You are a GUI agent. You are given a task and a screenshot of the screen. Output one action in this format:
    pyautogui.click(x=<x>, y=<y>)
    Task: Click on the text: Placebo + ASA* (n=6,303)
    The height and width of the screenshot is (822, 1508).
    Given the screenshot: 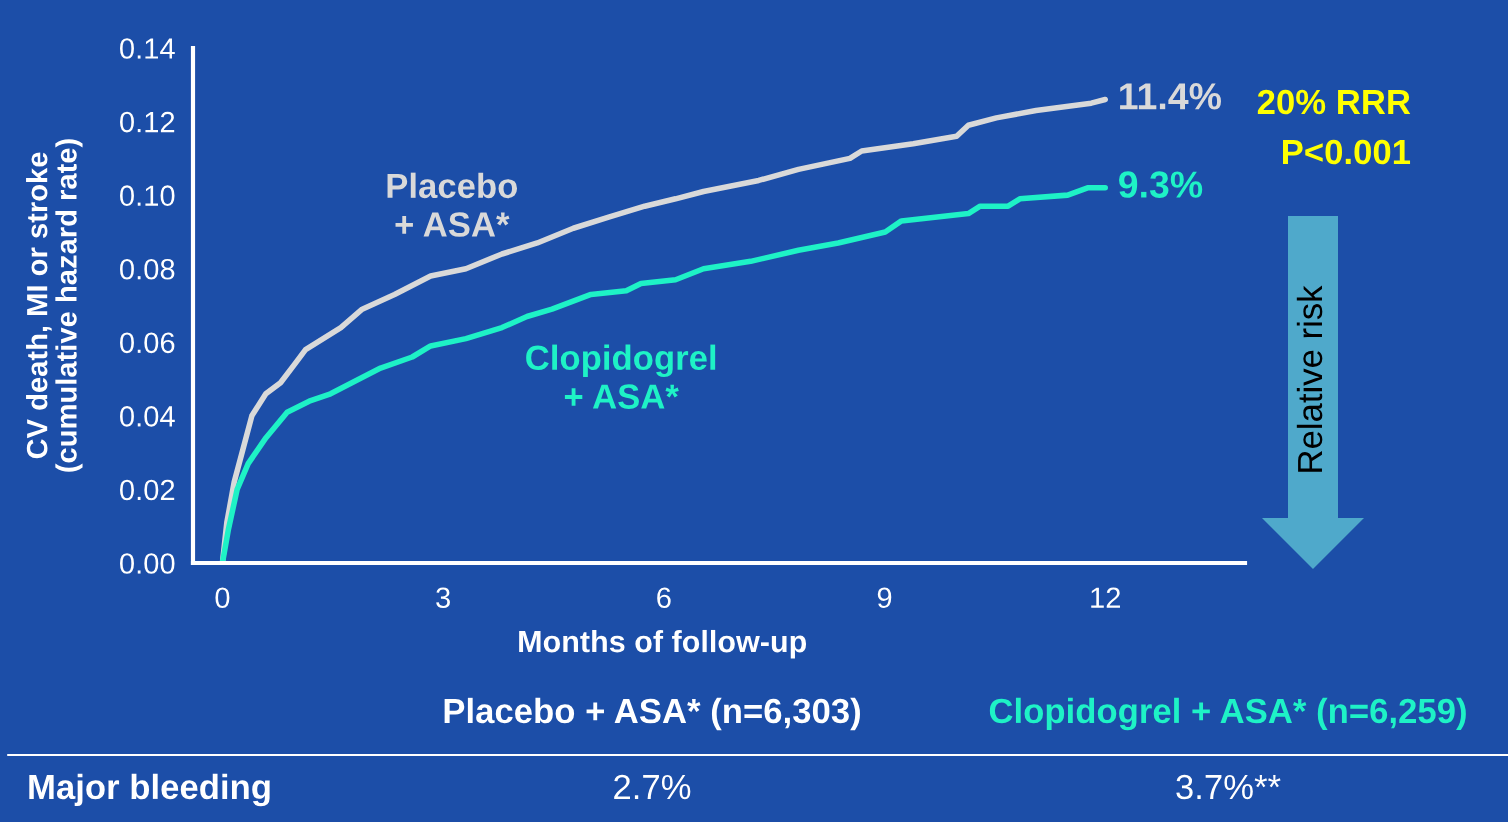 What is the action you would take?
    pyautogui.click(x=652, y=714)
    